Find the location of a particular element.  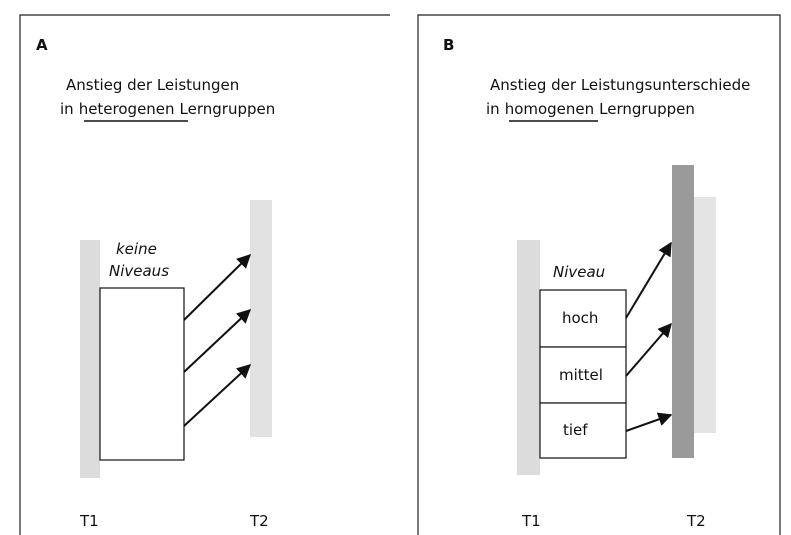

t2-bar is located at coordinates (261, 318).